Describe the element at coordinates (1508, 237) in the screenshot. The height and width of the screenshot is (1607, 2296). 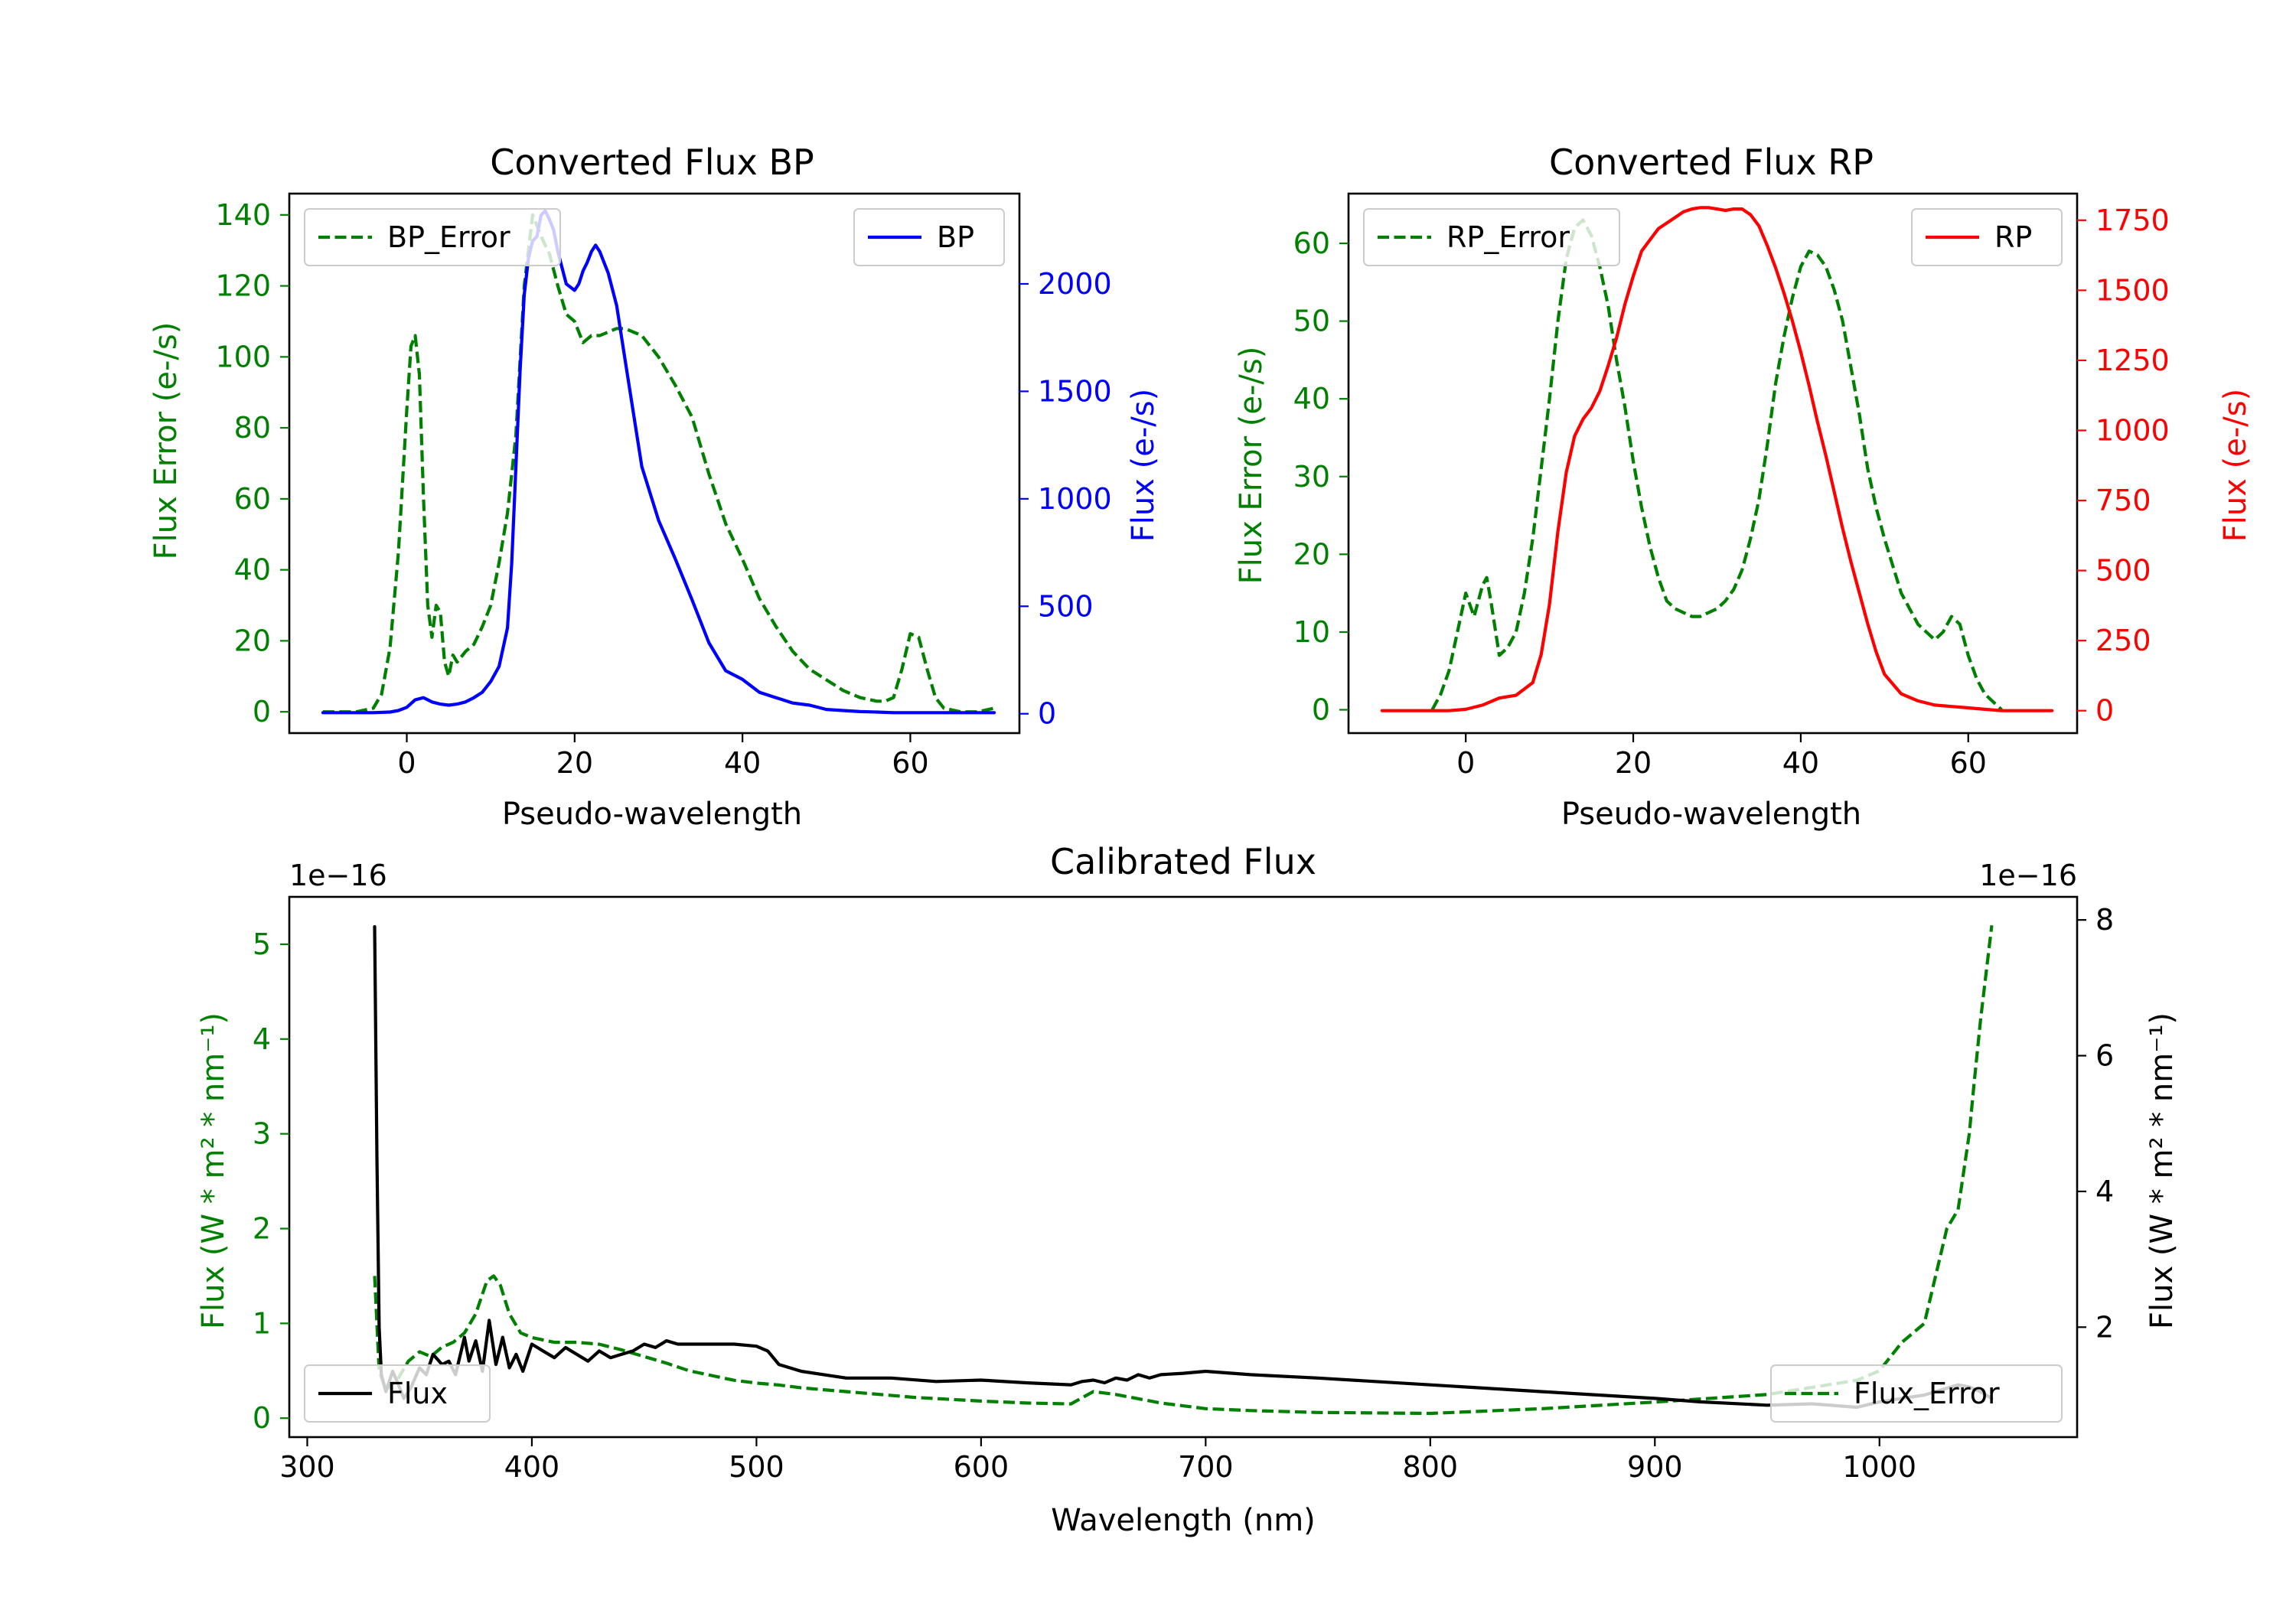
I see `rp-legend-left-label: RP_Error` at that location.